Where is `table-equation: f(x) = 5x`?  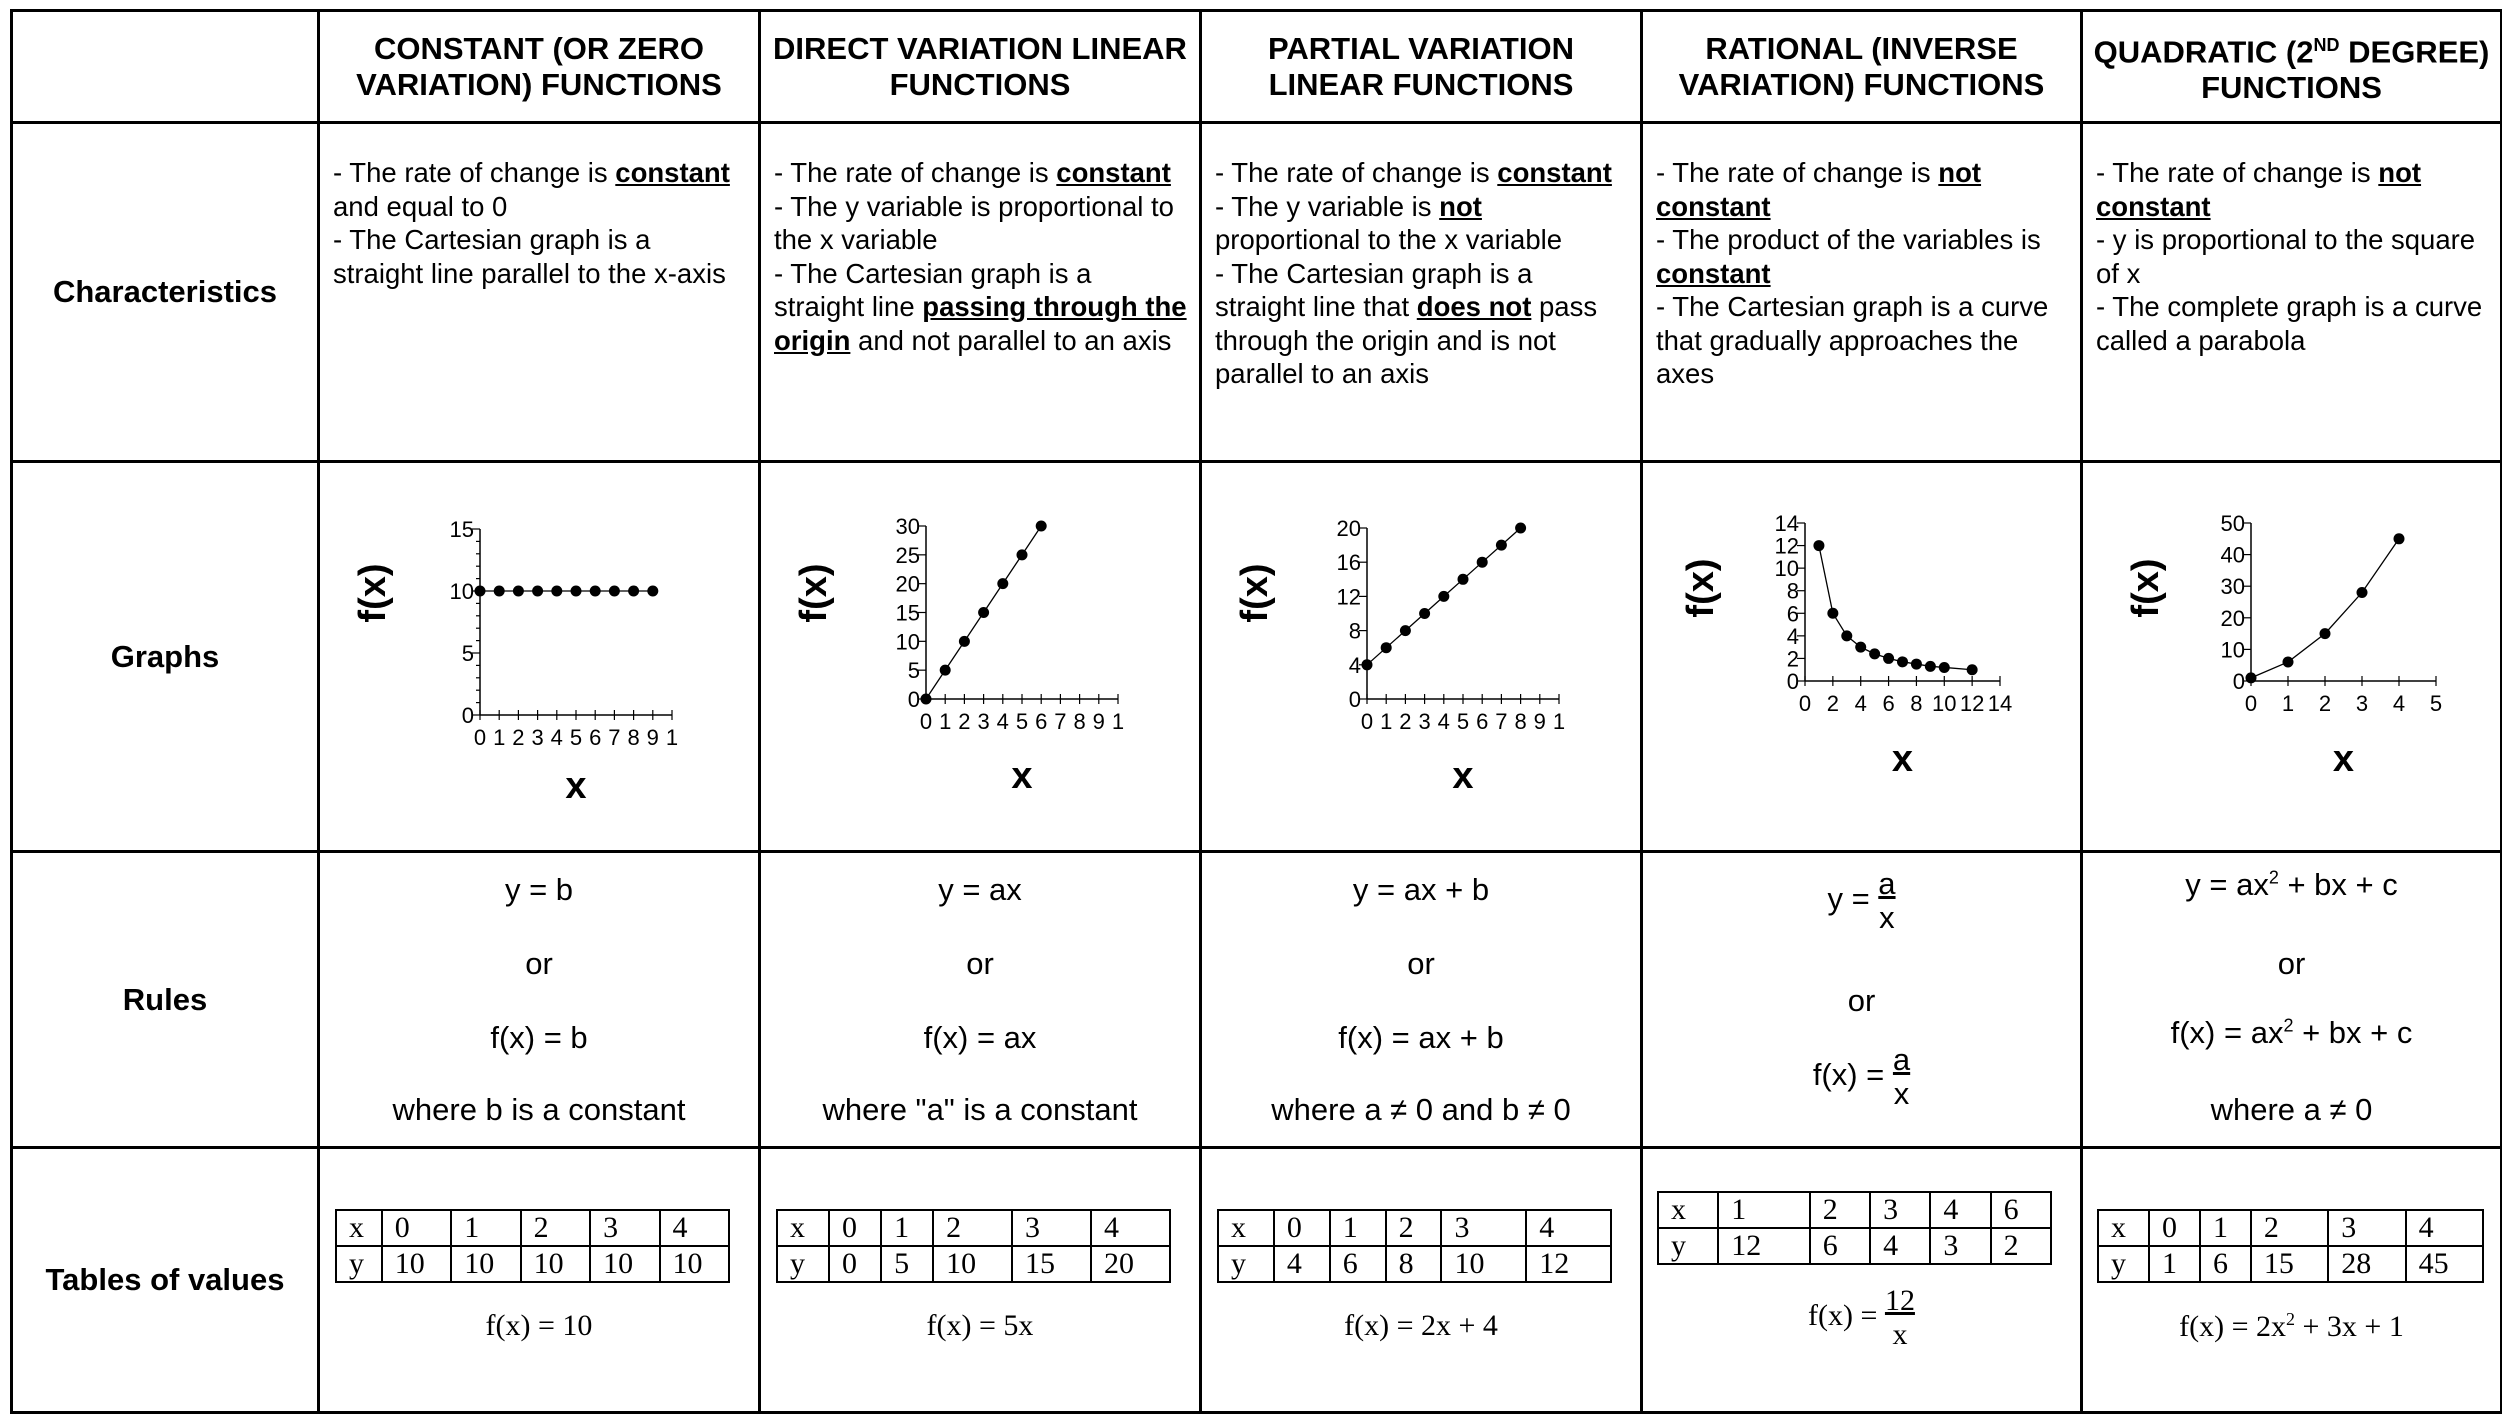 table-equation: f(x) = 5x is located at coordinates (980, 1325).